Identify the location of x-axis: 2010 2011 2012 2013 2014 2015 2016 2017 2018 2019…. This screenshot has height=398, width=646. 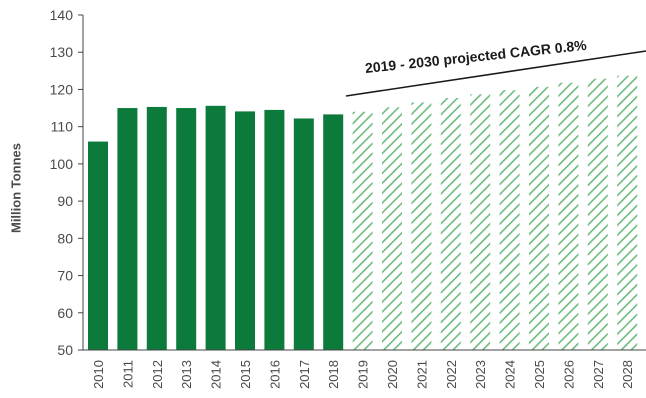
(364, 369).